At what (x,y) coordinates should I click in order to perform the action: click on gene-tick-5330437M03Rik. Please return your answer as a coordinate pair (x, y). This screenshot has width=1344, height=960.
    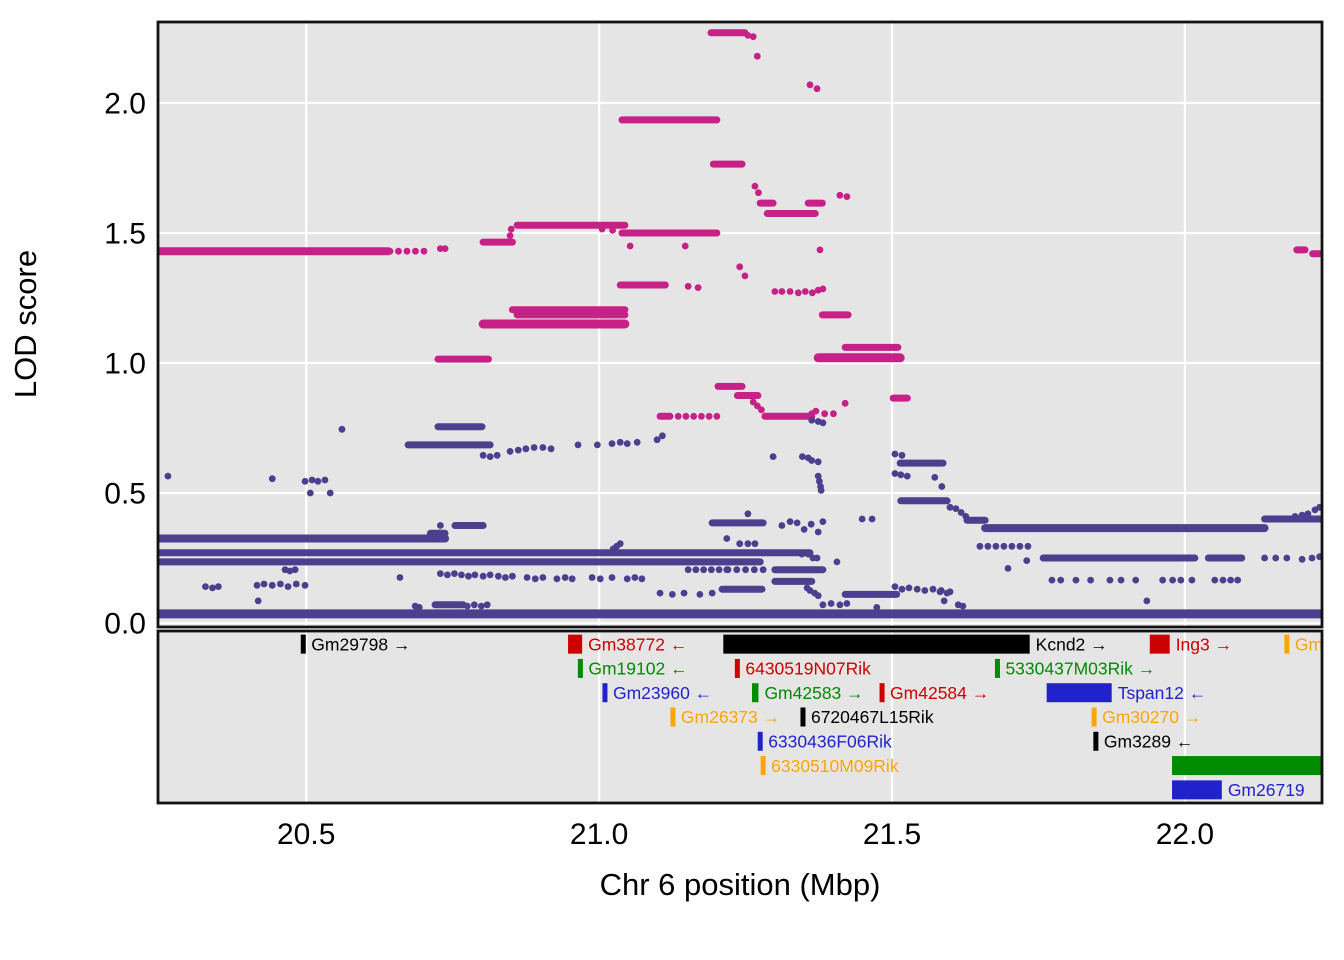
    Looking at the image, I should click on (997, 668).